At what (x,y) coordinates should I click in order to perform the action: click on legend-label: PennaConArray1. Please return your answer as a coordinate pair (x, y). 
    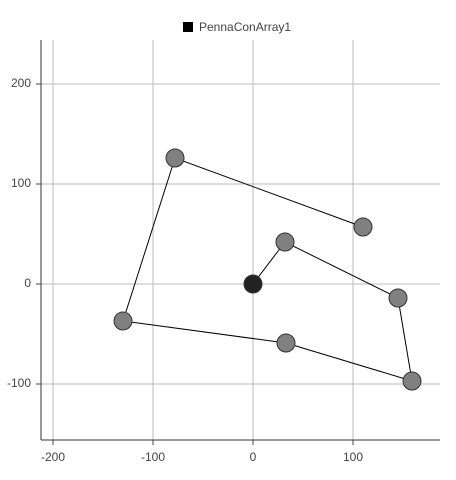
    Looking at the image, I should click on (245, 27).